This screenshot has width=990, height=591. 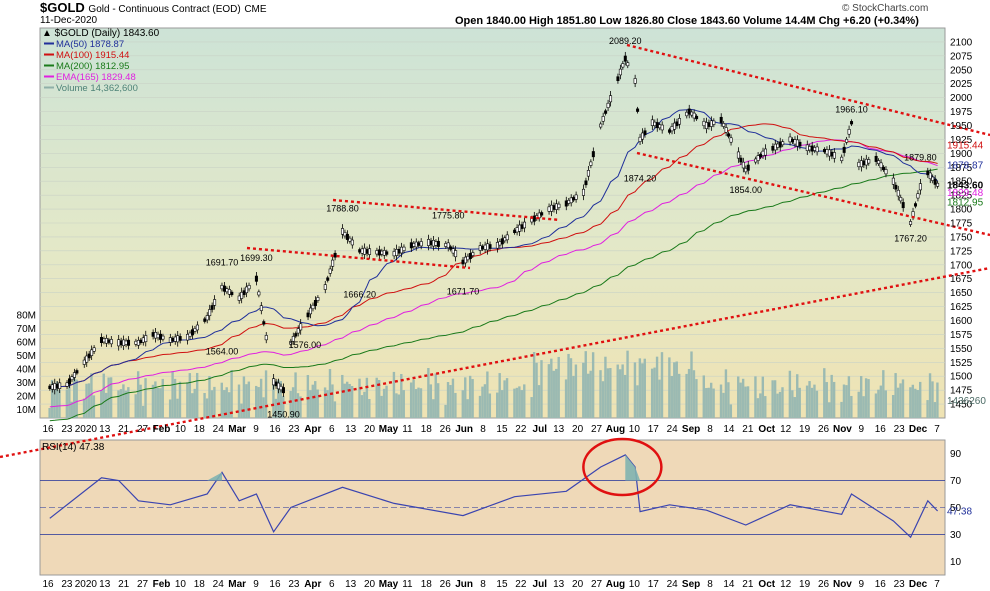 I want to click on rsi-x-tick-label: 19, so click(x=805, y=584).